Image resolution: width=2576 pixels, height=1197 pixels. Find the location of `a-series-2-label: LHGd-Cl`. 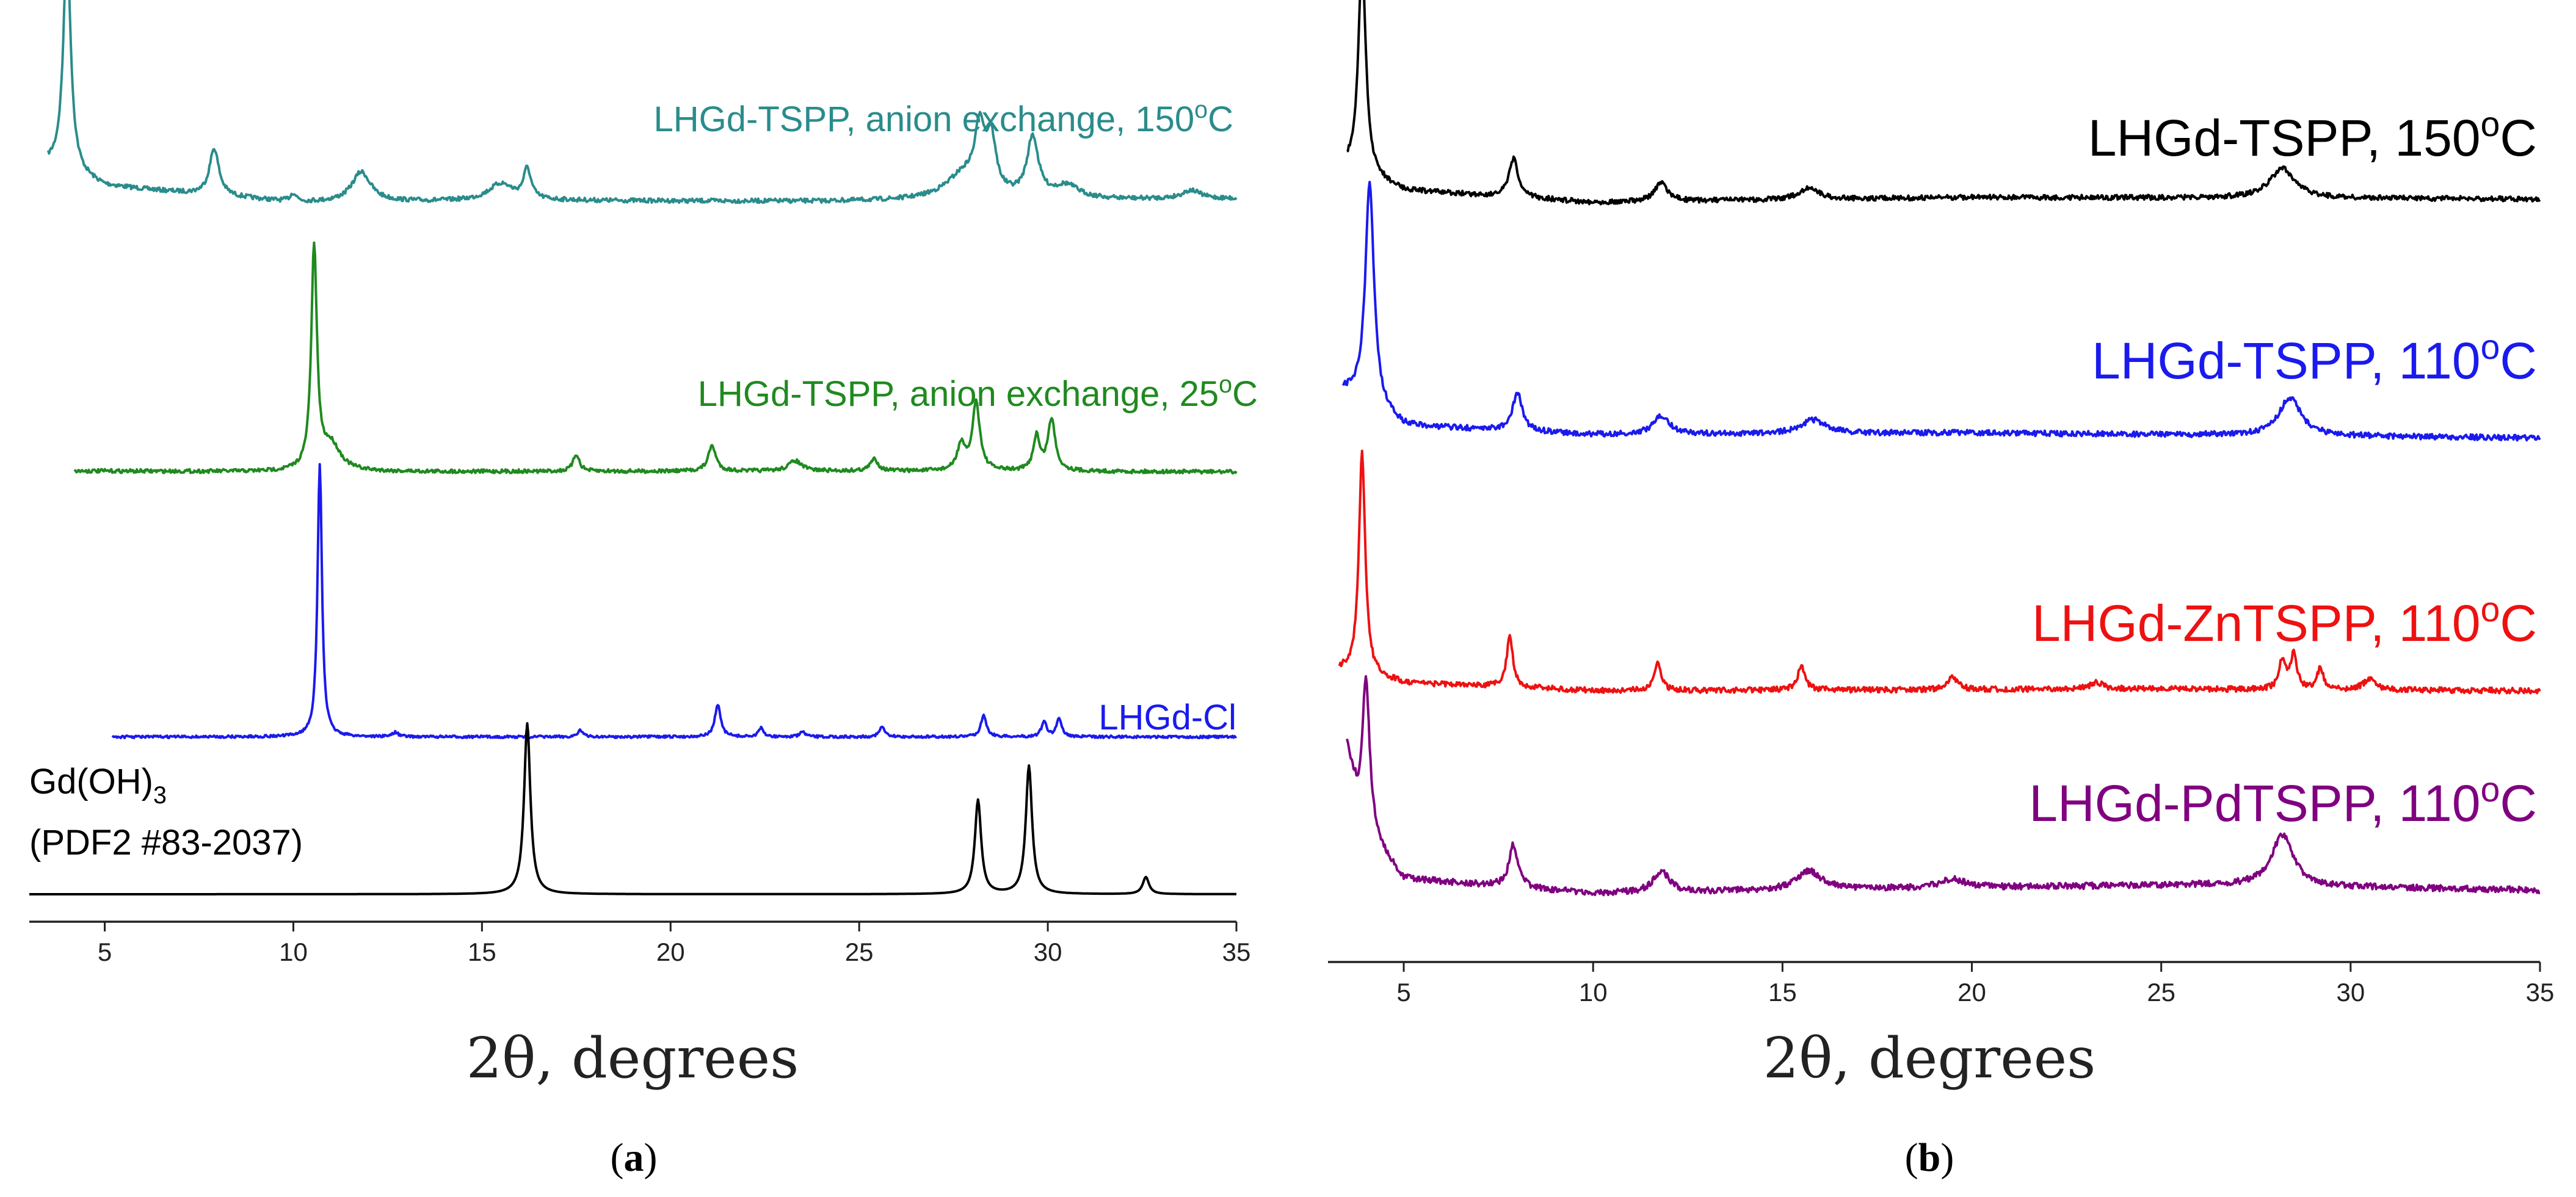

a-series-2-label: LHGd-Cl is located at coordinates (1167, 717).